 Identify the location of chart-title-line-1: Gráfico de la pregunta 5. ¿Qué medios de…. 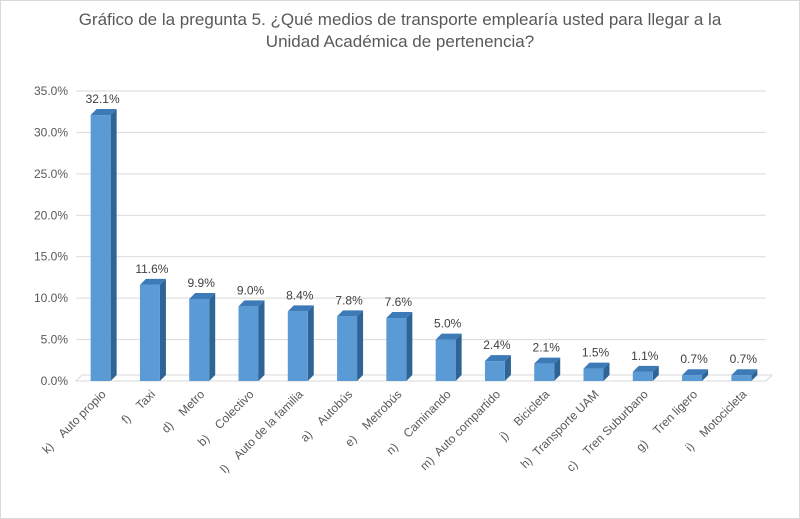
(400, 19).